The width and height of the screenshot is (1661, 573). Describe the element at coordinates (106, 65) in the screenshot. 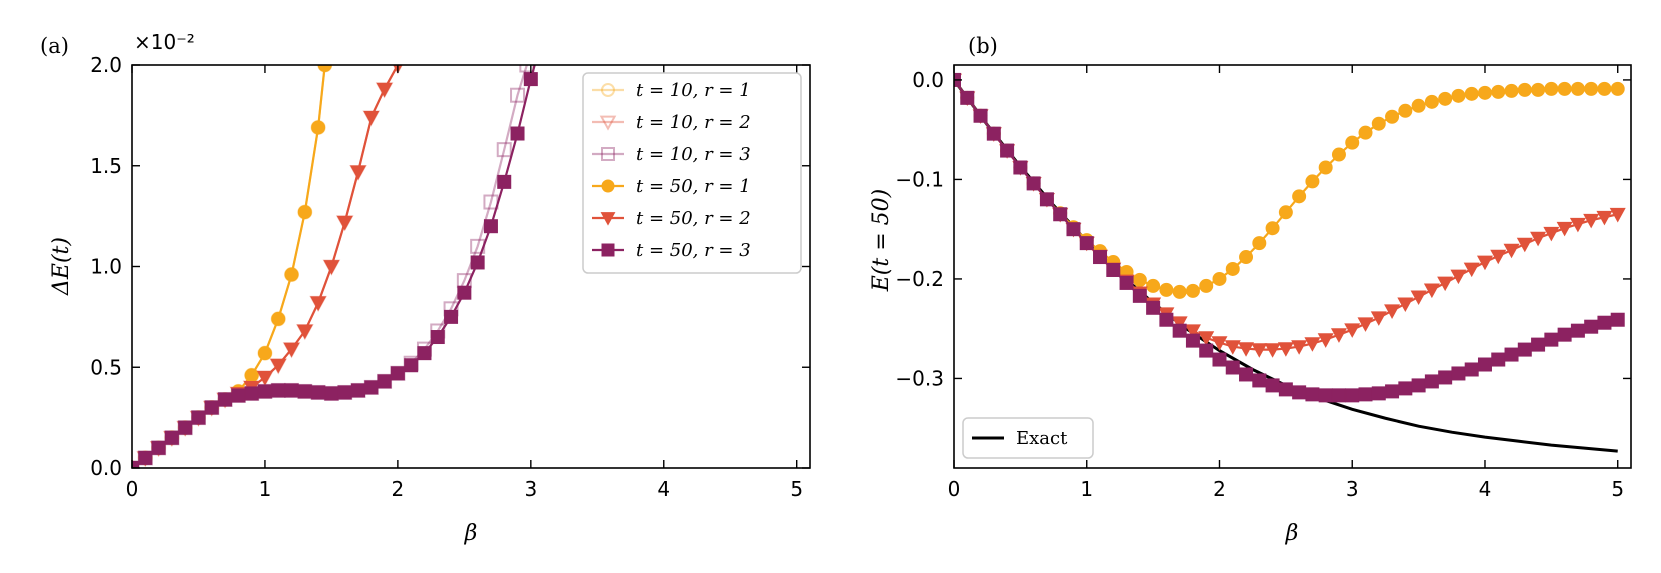

I see `y-tick-label: 2.0` at that location.